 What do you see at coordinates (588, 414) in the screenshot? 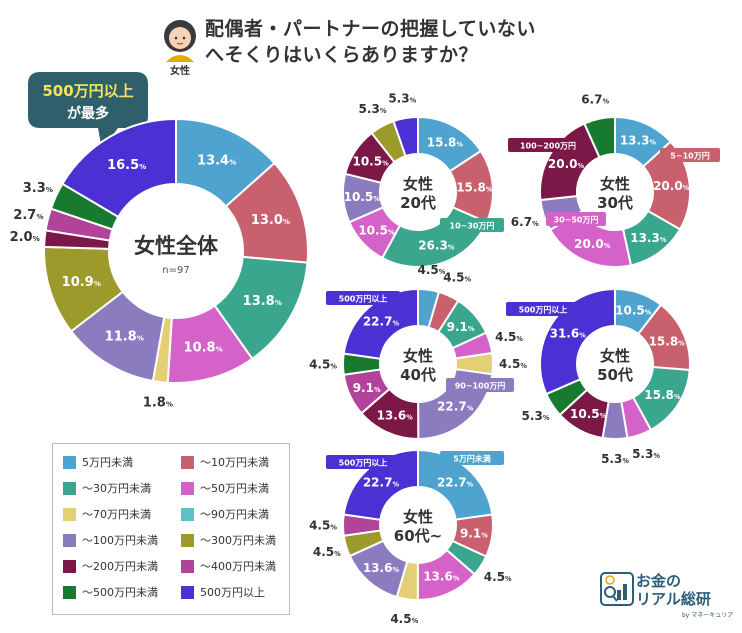
I see `label-50s-5: 10.5%` at bounding box center [588, 414].